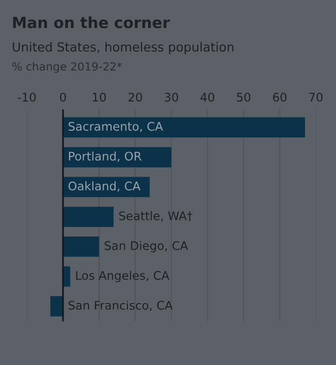  I want to click on y-tick-label: Los Angeles, CA, so click(123, 276).